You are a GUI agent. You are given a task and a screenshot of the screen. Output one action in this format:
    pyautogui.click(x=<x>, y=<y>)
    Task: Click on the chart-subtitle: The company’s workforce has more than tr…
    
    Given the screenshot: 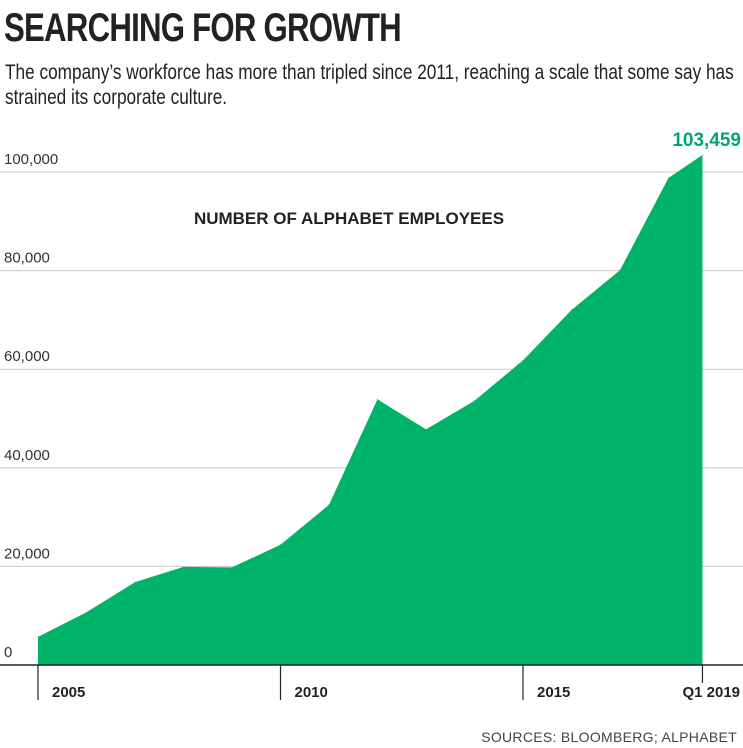 What is the action you would take?
    pyautogui.click(x=369, y=85)
    